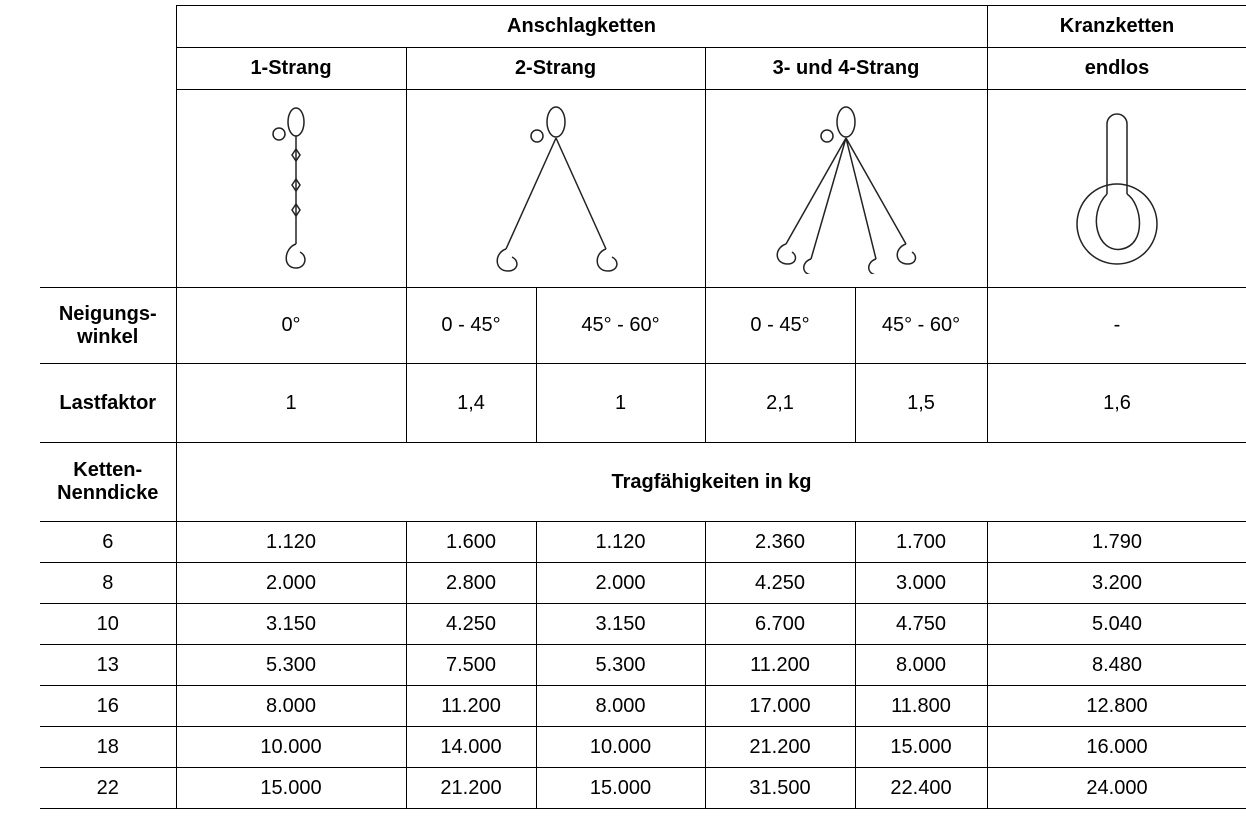 This screenshot has height=818, width=1246. What do you see at coordinates (291, 325) in the screenshot?
I see `cell: 0°` at bounding box center [291, 325].